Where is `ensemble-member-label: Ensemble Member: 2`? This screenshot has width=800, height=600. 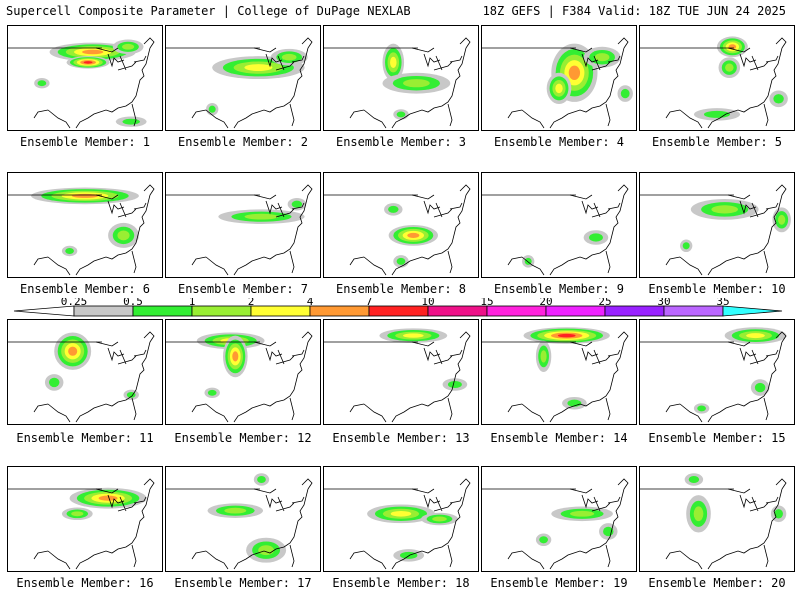
ensemble-member-label: Ensemble Member: 2 is located at coordinates (243, 142).